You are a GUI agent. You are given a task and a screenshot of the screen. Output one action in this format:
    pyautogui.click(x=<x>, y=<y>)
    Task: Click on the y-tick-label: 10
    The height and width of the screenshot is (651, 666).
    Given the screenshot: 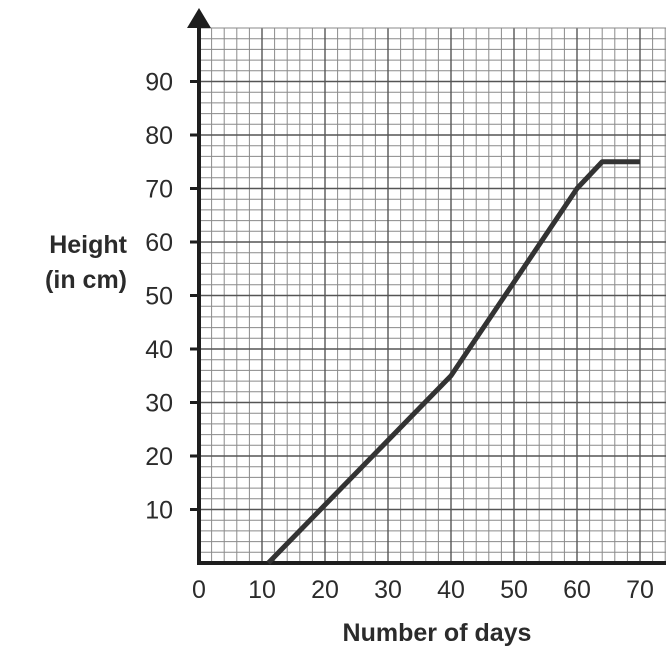 What is the action you would take?
    pyautogui.click(x=159, y=511)
    